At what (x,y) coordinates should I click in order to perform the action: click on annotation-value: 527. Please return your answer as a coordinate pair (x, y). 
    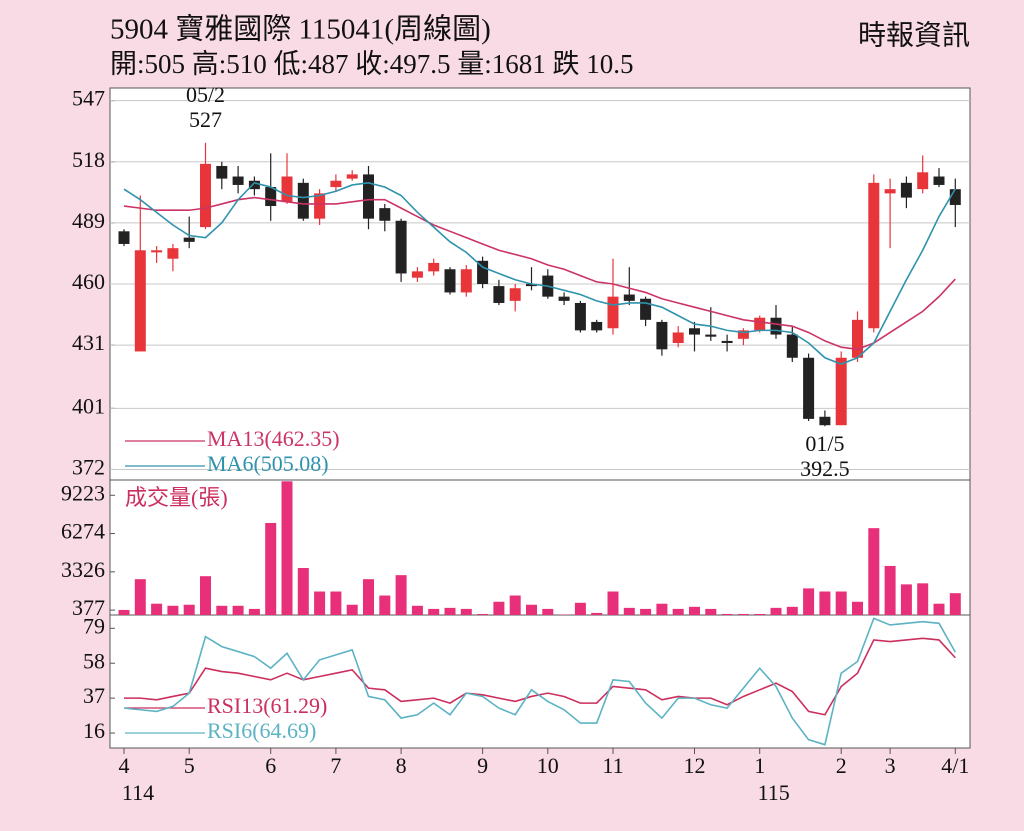
    Looking at the image, I should click on (205, 119).